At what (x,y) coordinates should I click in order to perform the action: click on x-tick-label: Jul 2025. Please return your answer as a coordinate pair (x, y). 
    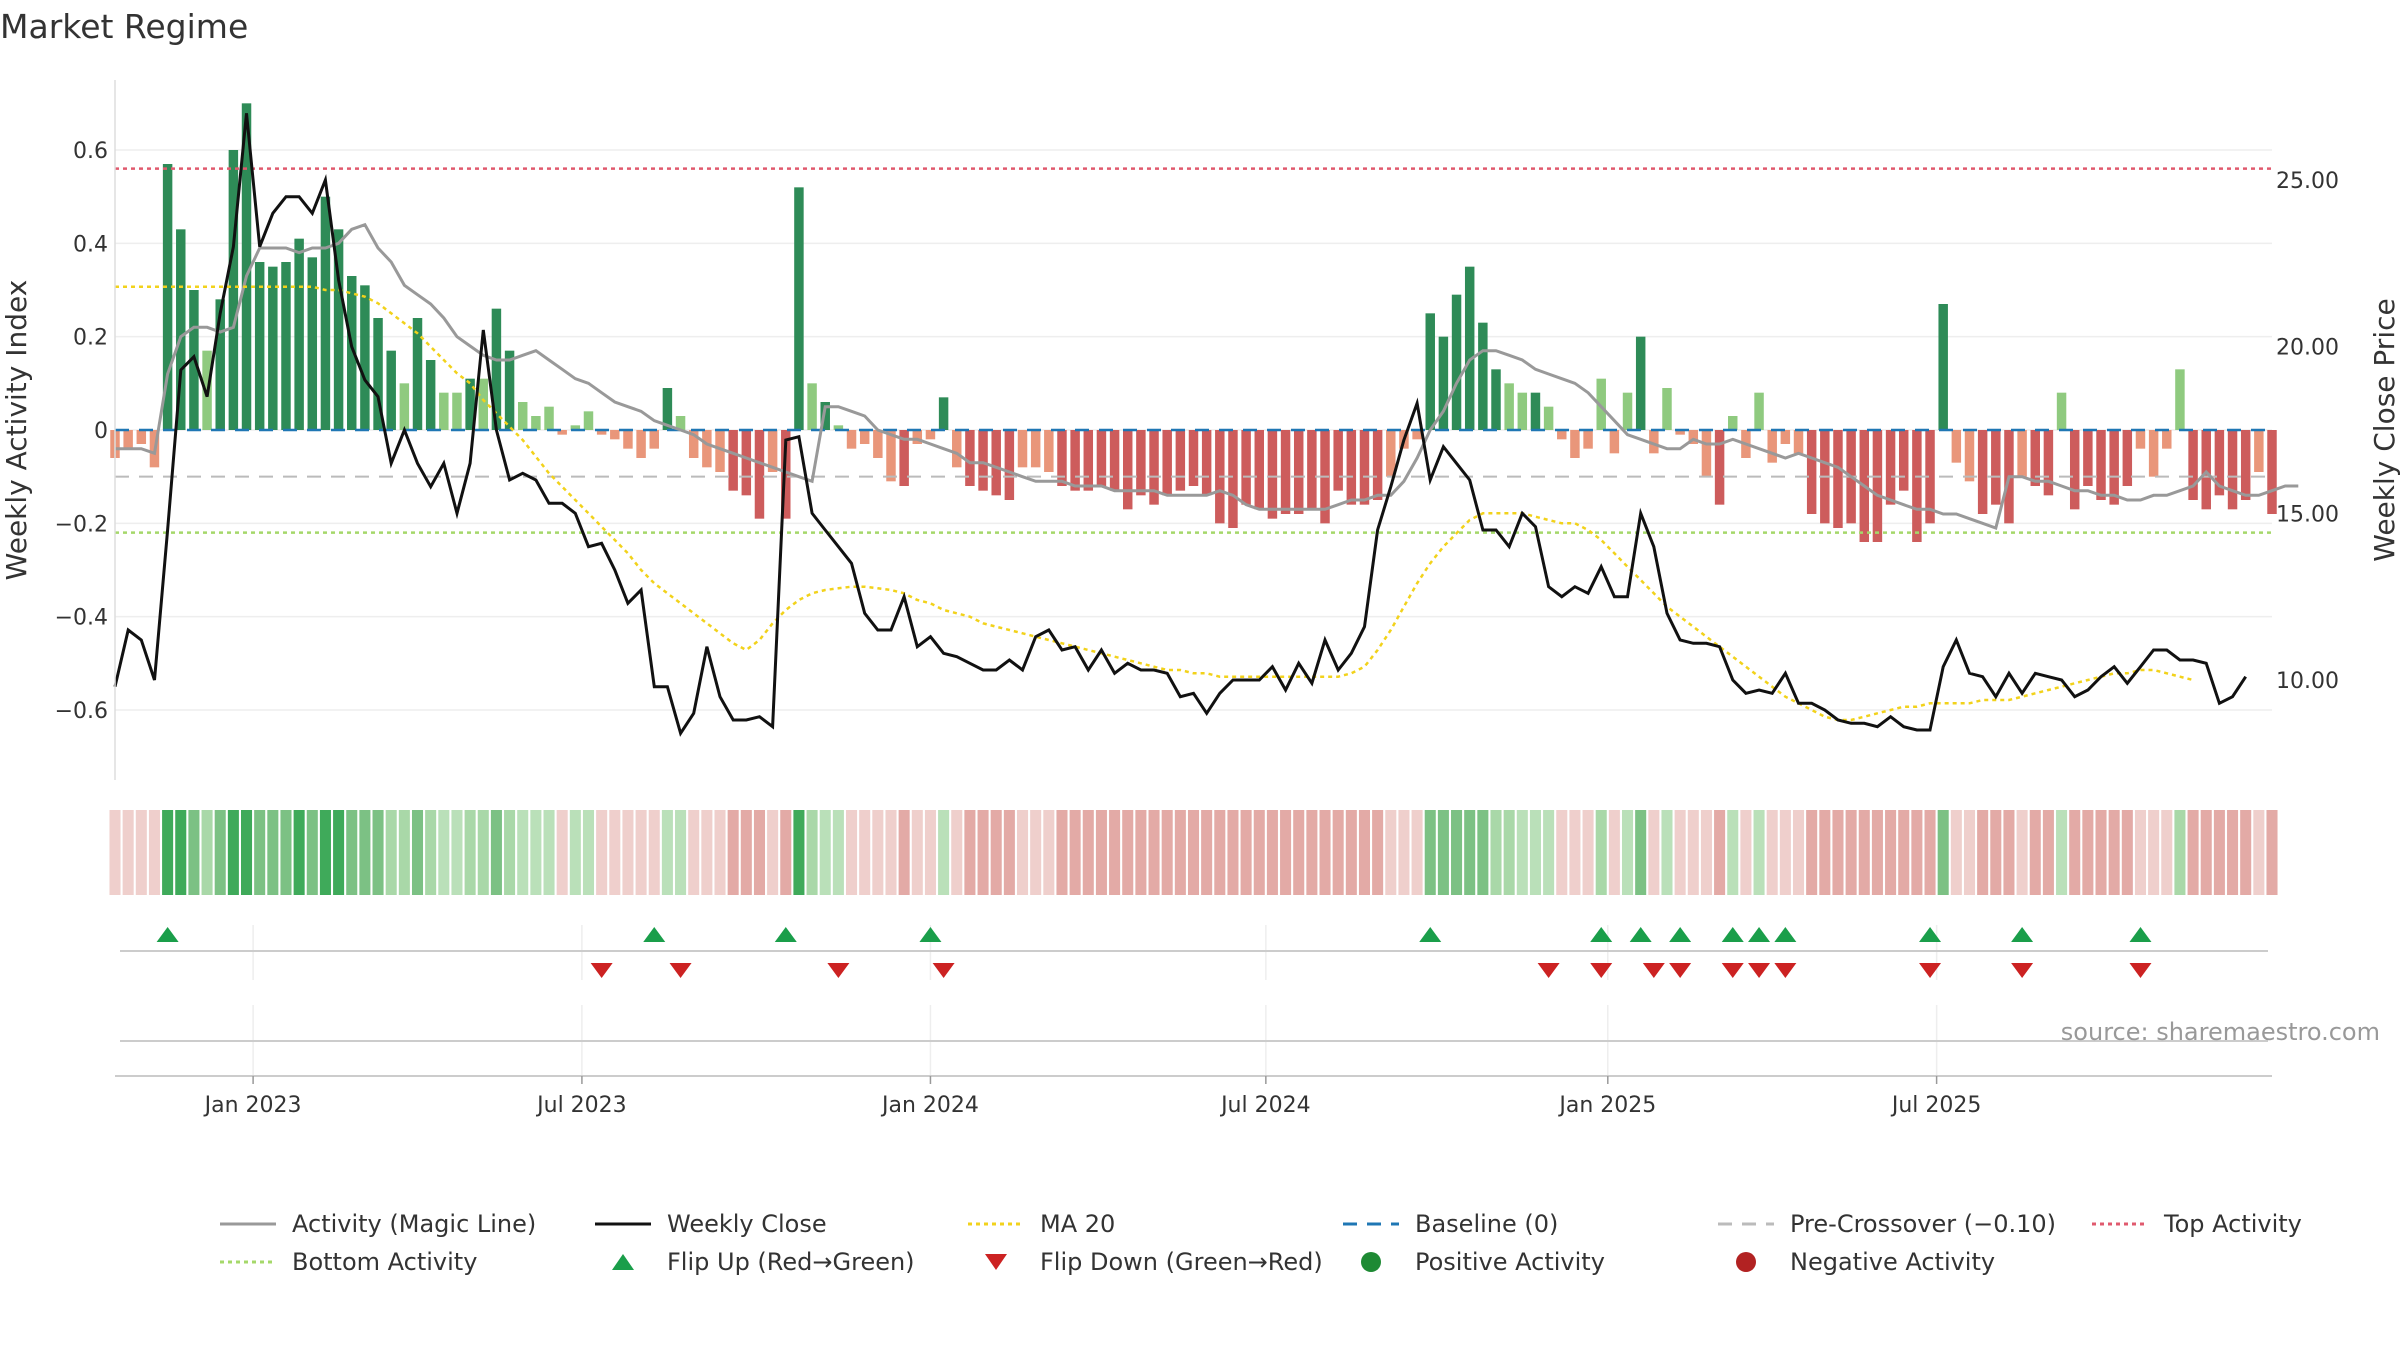
    Looking at the image, I should click on (1936, 1105).